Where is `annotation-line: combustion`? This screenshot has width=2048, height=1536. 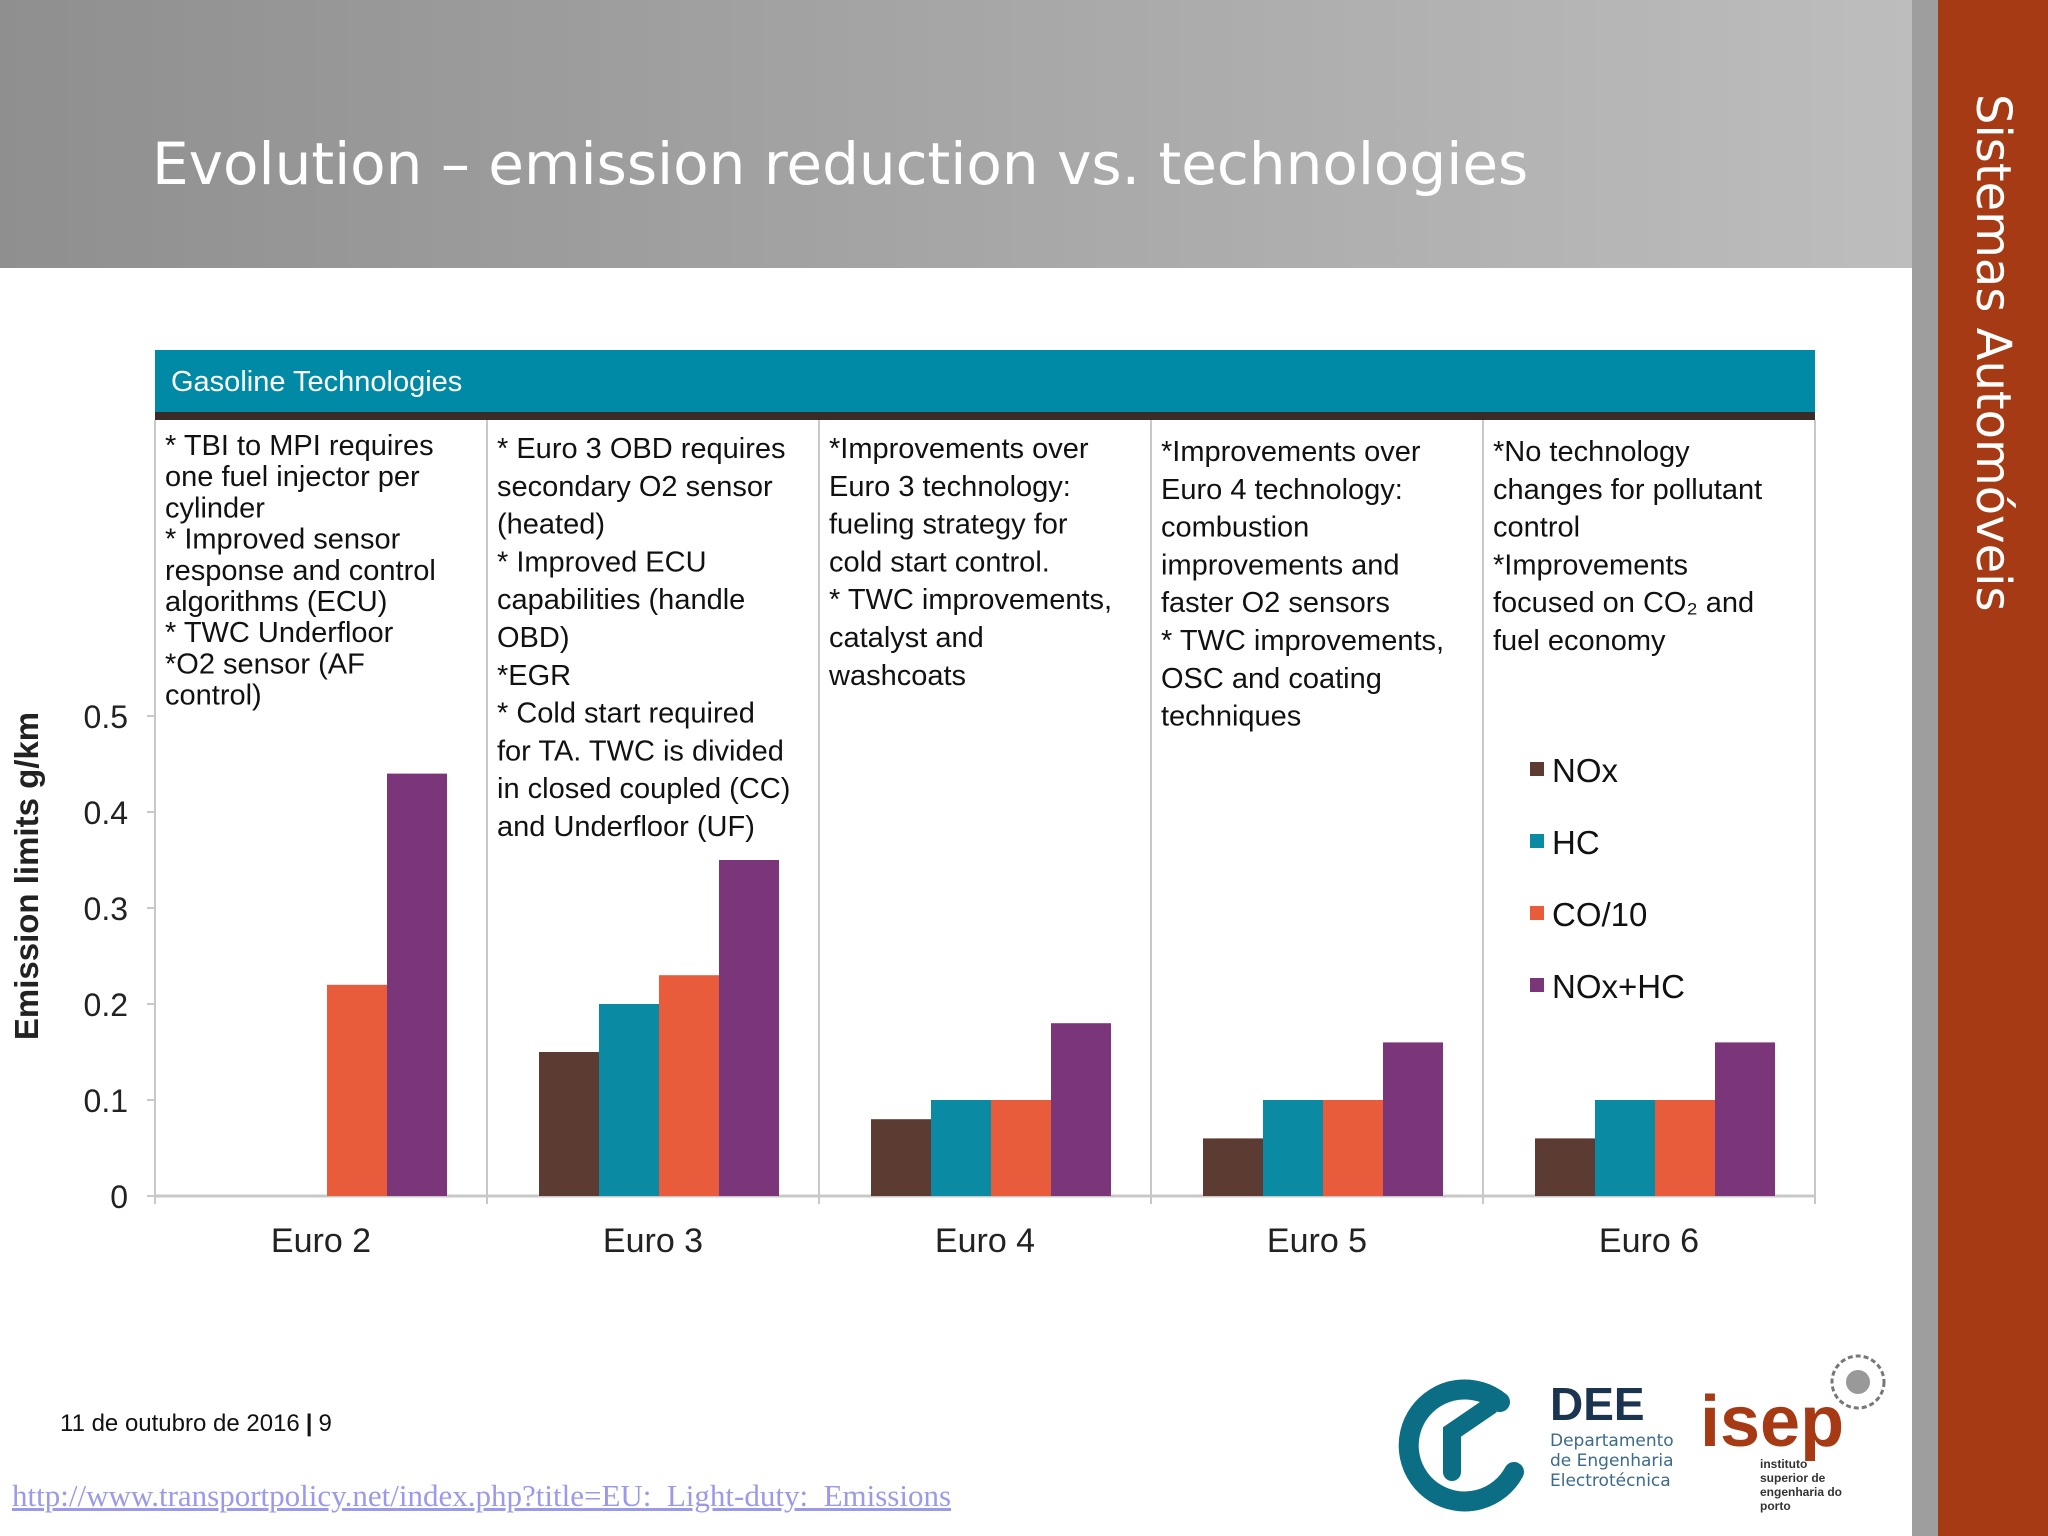
annotation-line: combustion is located at coordinates (1235, 528).